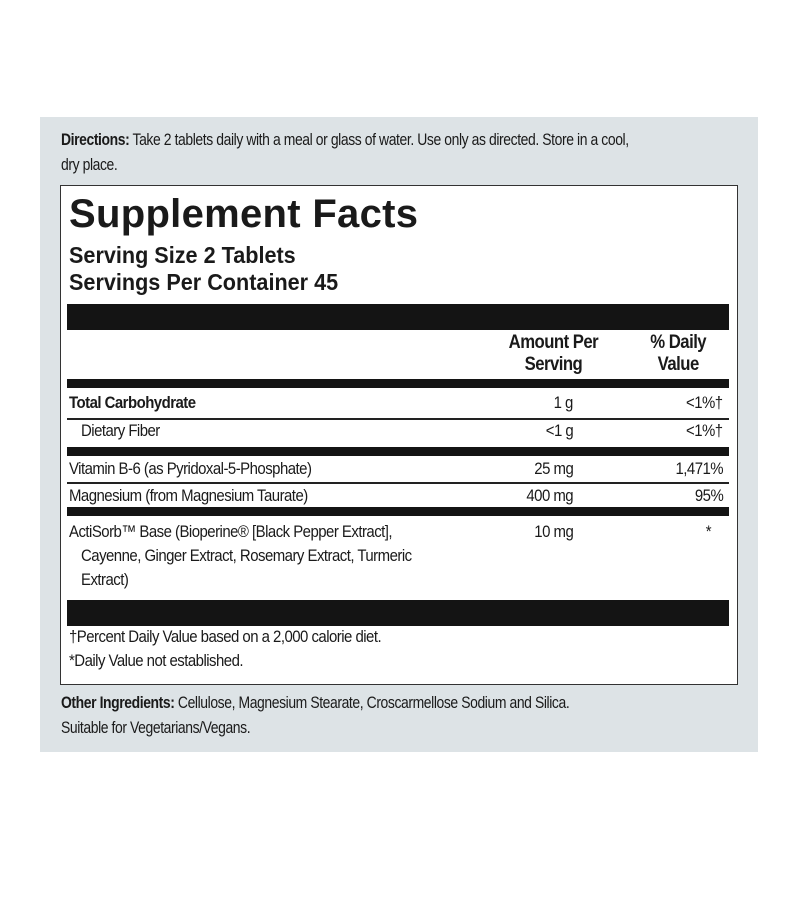  What do you see at coordinates (105, 579) in the screenshot?
I see `nutrient-name-cont: Extract)` at bounding box center [105, 579].